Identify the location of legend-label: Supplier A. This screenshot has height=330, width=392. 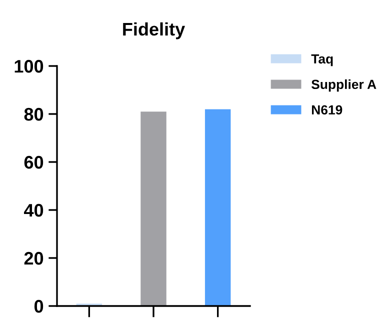
(343, 85).